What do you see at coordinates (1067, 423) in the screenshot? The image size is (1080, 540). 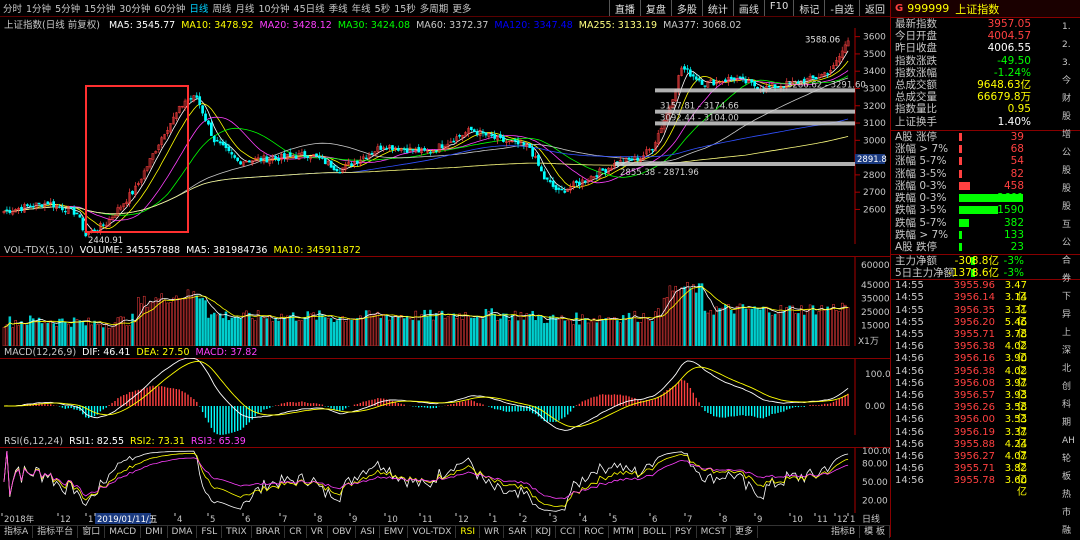 I see `side-tab-22: 期` at bounding box center [1067, 423].